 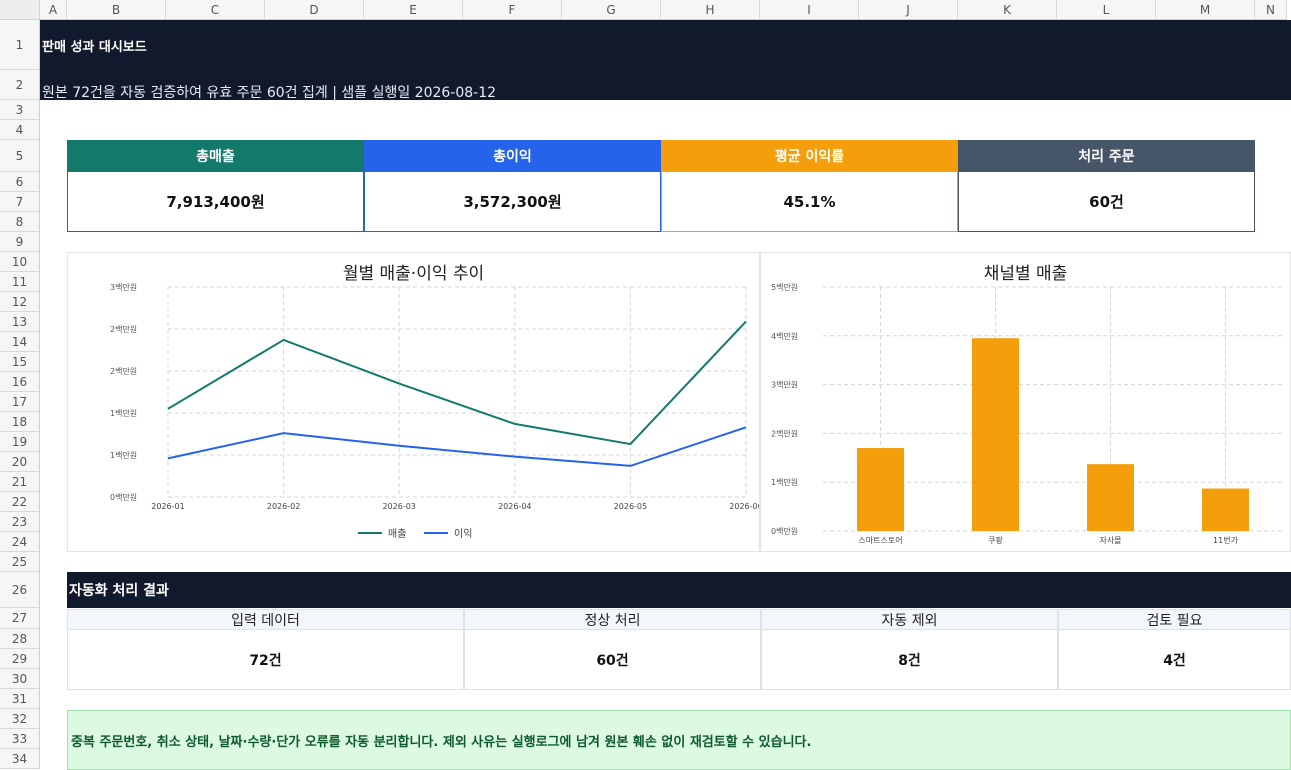 I want to click on kpi-header-orders: 처리 주문, so click(x=1106, y=156).